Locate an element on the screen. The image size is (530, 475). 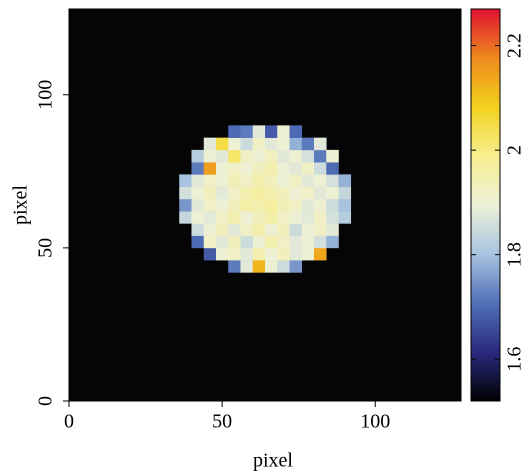
colorbar-tick-label: 1.8 is located at coordinates (515, 254).